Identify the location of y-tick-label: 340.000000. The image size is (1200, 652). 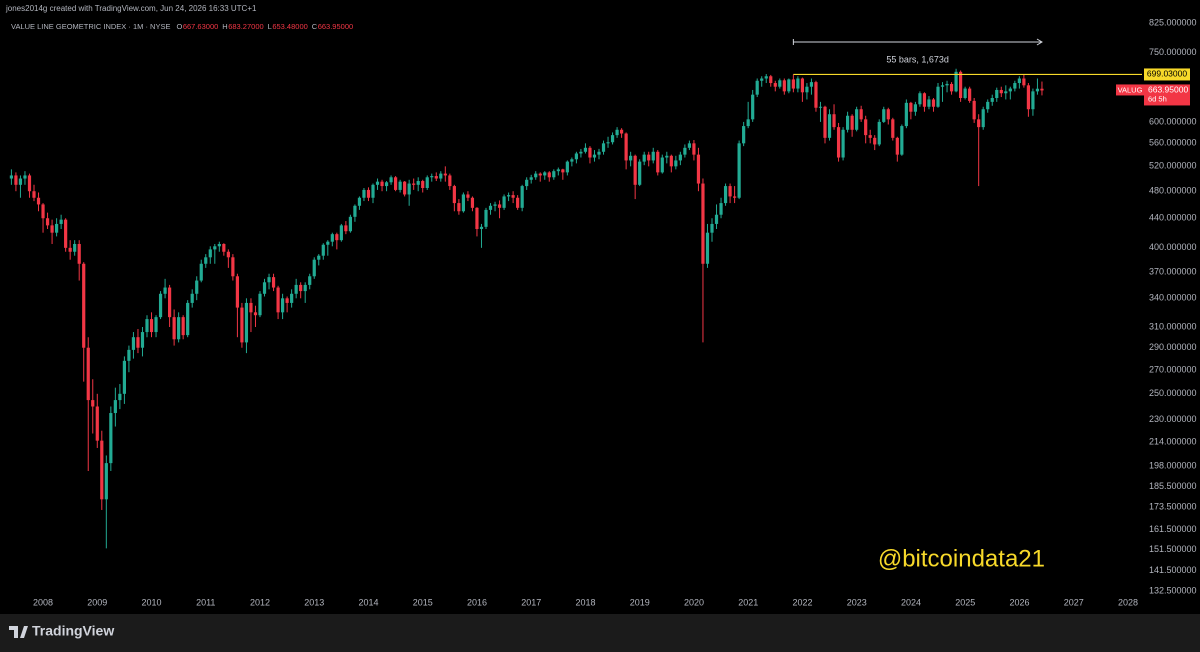
(1173, 298).